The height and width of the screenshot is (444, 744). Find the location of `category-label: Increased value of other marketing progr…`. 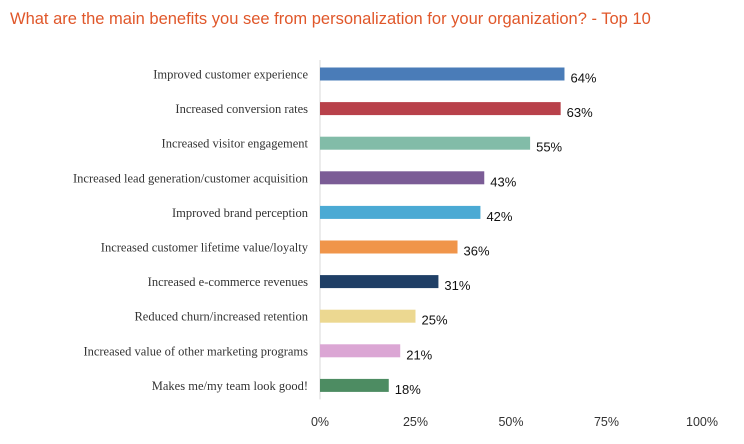

category-label: Increased value of other marketing progr… is located at coordinates (195, 351).